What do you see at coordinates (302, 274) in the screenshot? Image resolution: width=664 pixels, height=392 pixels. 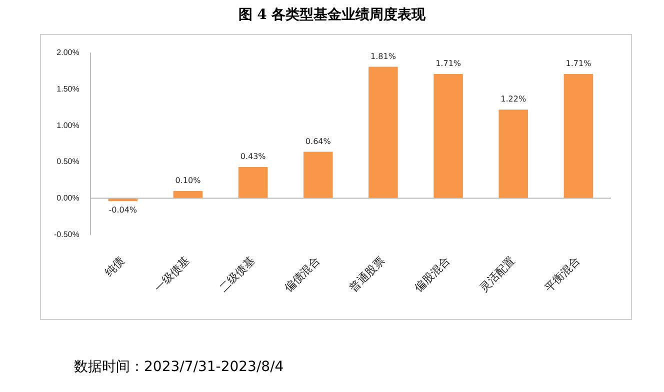 I see `x-tick-label: 偏债混合` at bounding box center [302, 274].